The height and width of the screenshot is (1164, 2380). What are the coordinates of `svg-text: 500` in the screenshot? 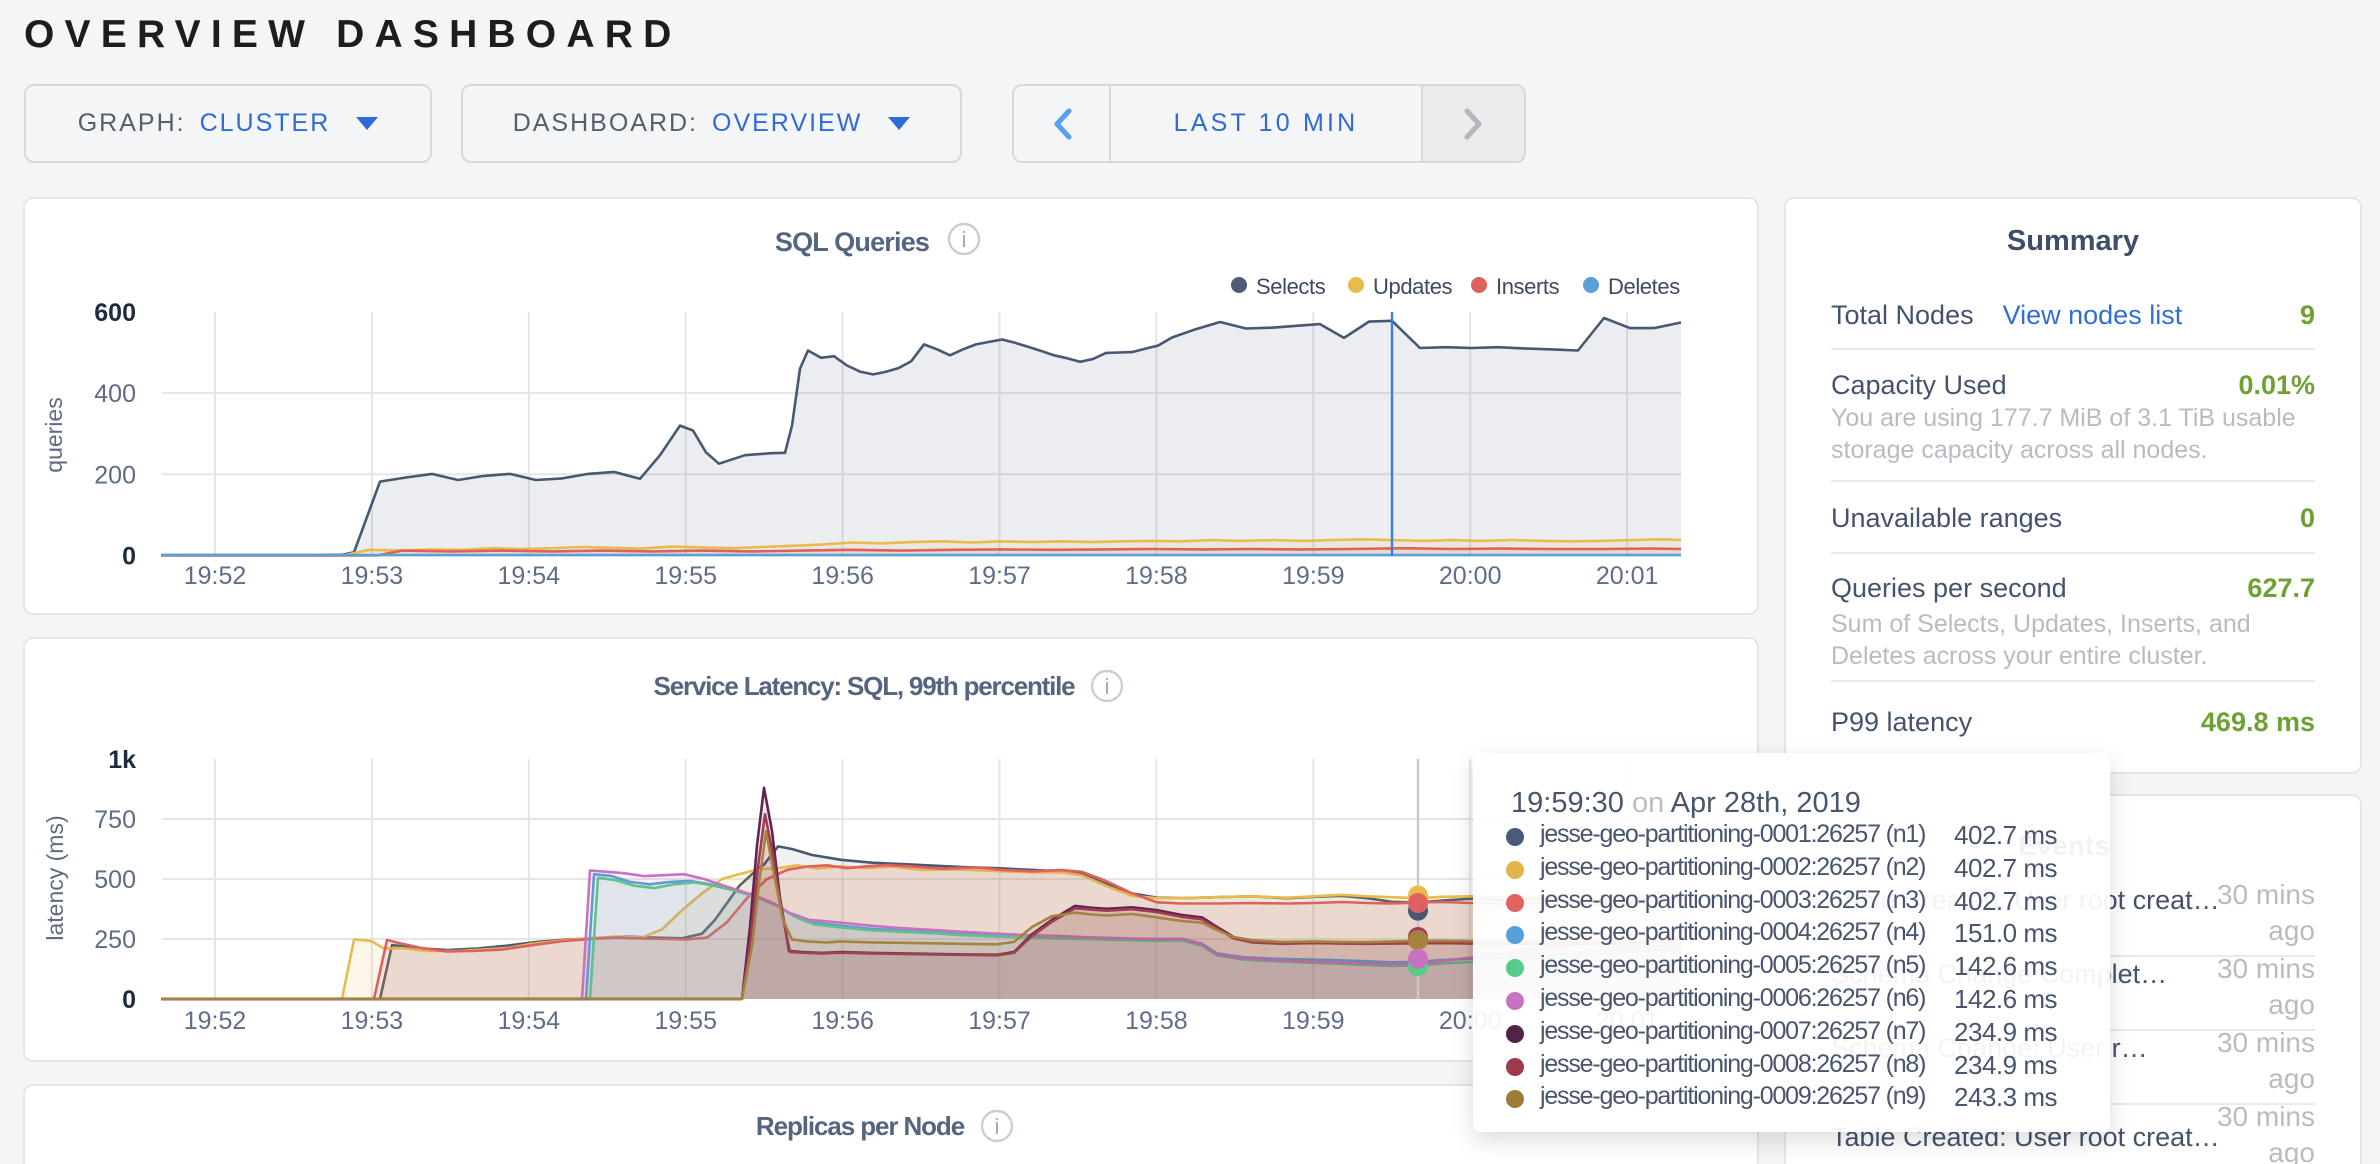 It's located at (115, 880).